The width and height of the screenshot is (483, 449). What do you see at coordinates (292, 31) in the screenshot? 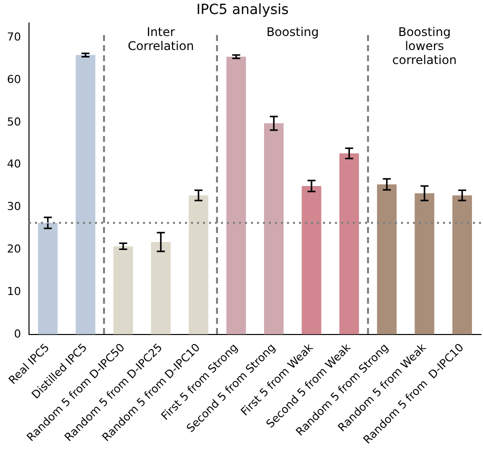
I see `annotation: Boosting` at bounding box center [292, 31].